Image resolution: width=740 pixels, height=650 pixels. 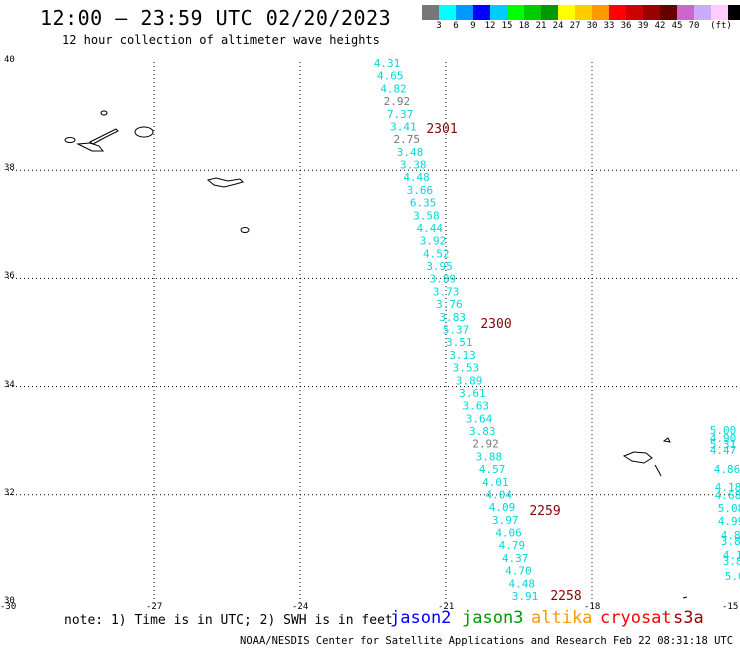 What do you see at coordinates (459, 342) in the screenshot?
I see `wave-height-value: 3.51` at bounding box center [459, 342].